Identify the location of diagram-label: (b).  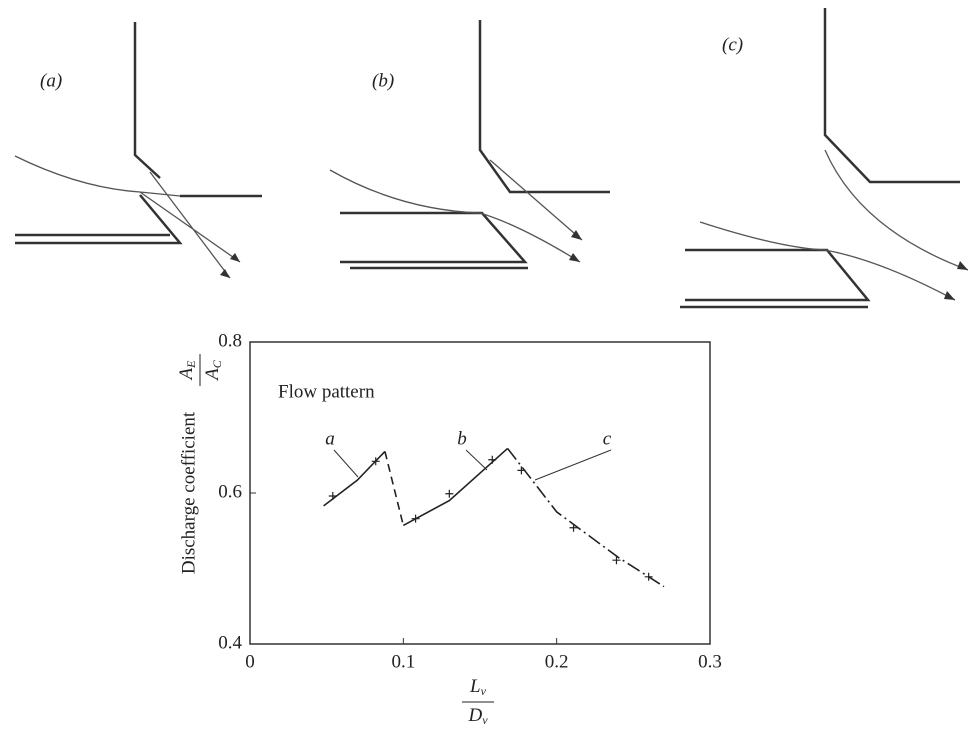
(383, 80).